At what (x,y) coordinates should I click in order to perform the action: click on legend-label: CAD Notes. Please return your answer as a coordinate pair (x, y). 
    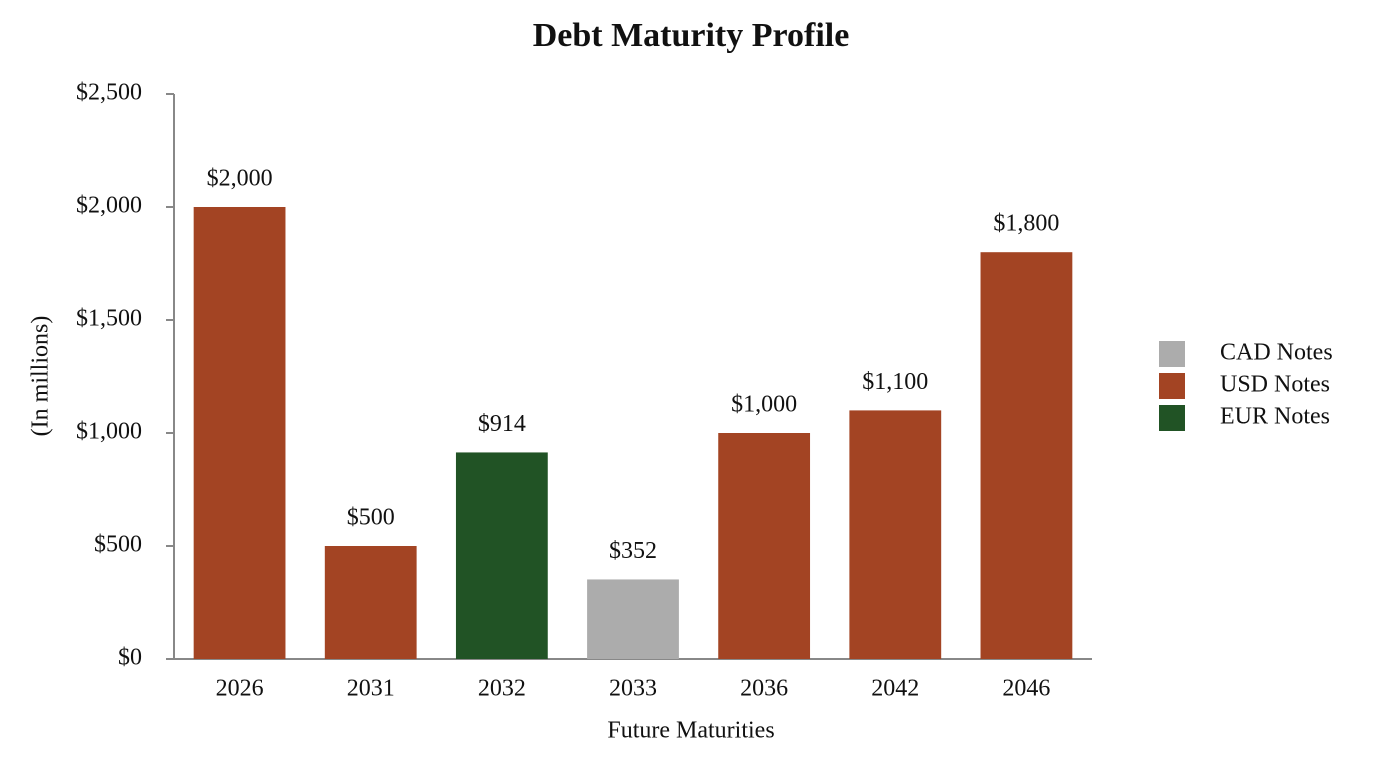
    Looking at the image, I should click on (1276, 353).